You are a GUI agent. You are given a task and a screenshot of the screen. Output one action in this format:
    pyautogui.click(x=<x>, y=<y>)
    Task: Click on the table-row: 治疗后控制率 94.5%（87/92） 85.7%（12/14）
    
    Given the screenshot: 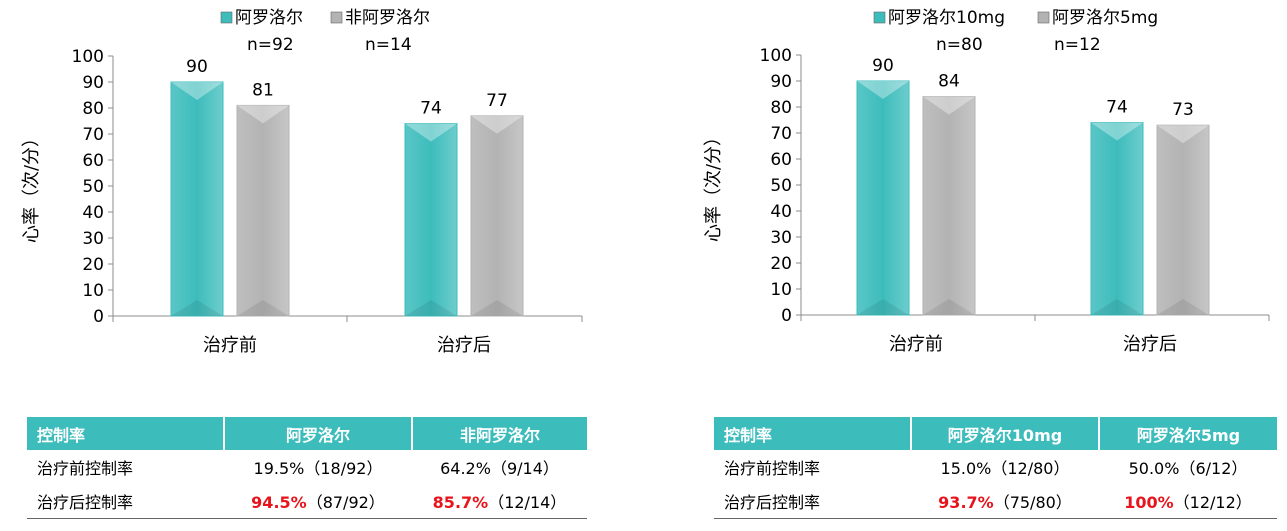 What is the action you would take?
    pyautogui.click(x=307, y=501)
    